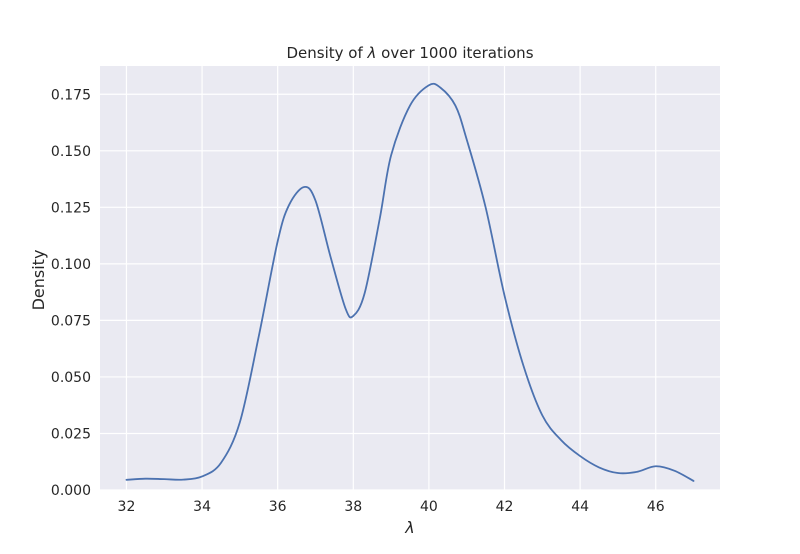  I want to click on x-tick-label: 32, so click(127, 507).